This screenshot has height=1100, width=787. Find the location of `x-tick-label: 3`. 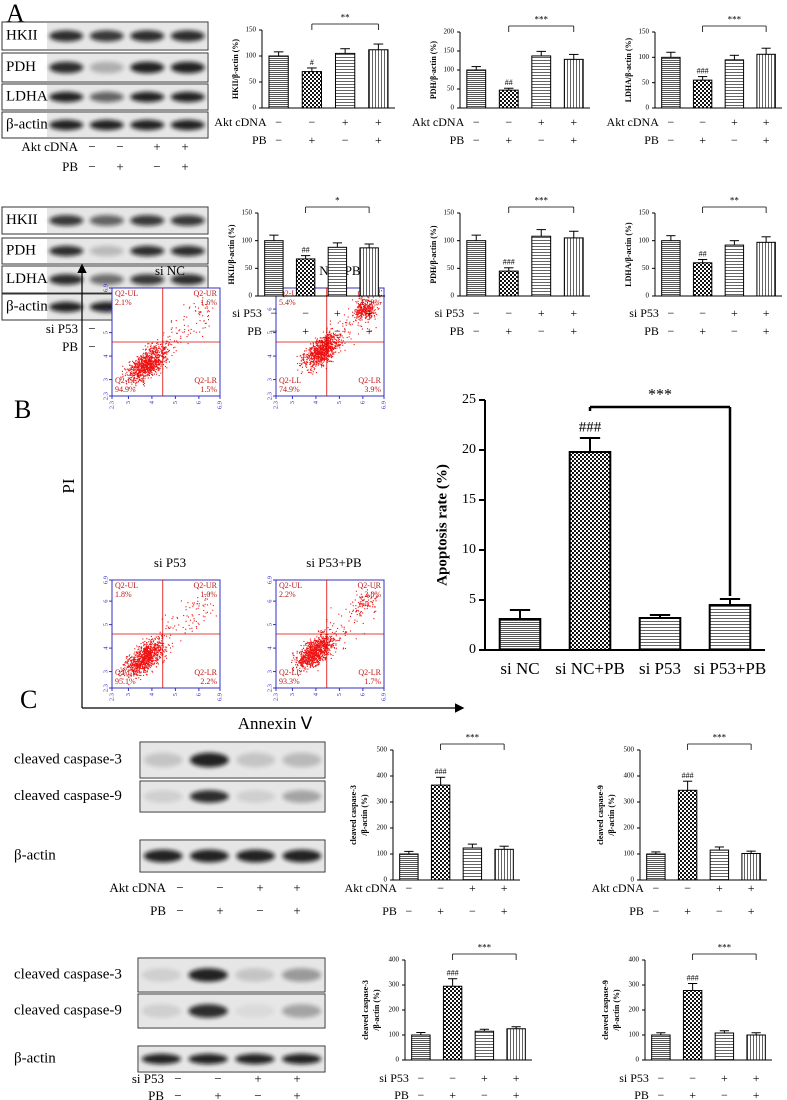

x-tick-label: 3 is located at coordinates (292, 694).